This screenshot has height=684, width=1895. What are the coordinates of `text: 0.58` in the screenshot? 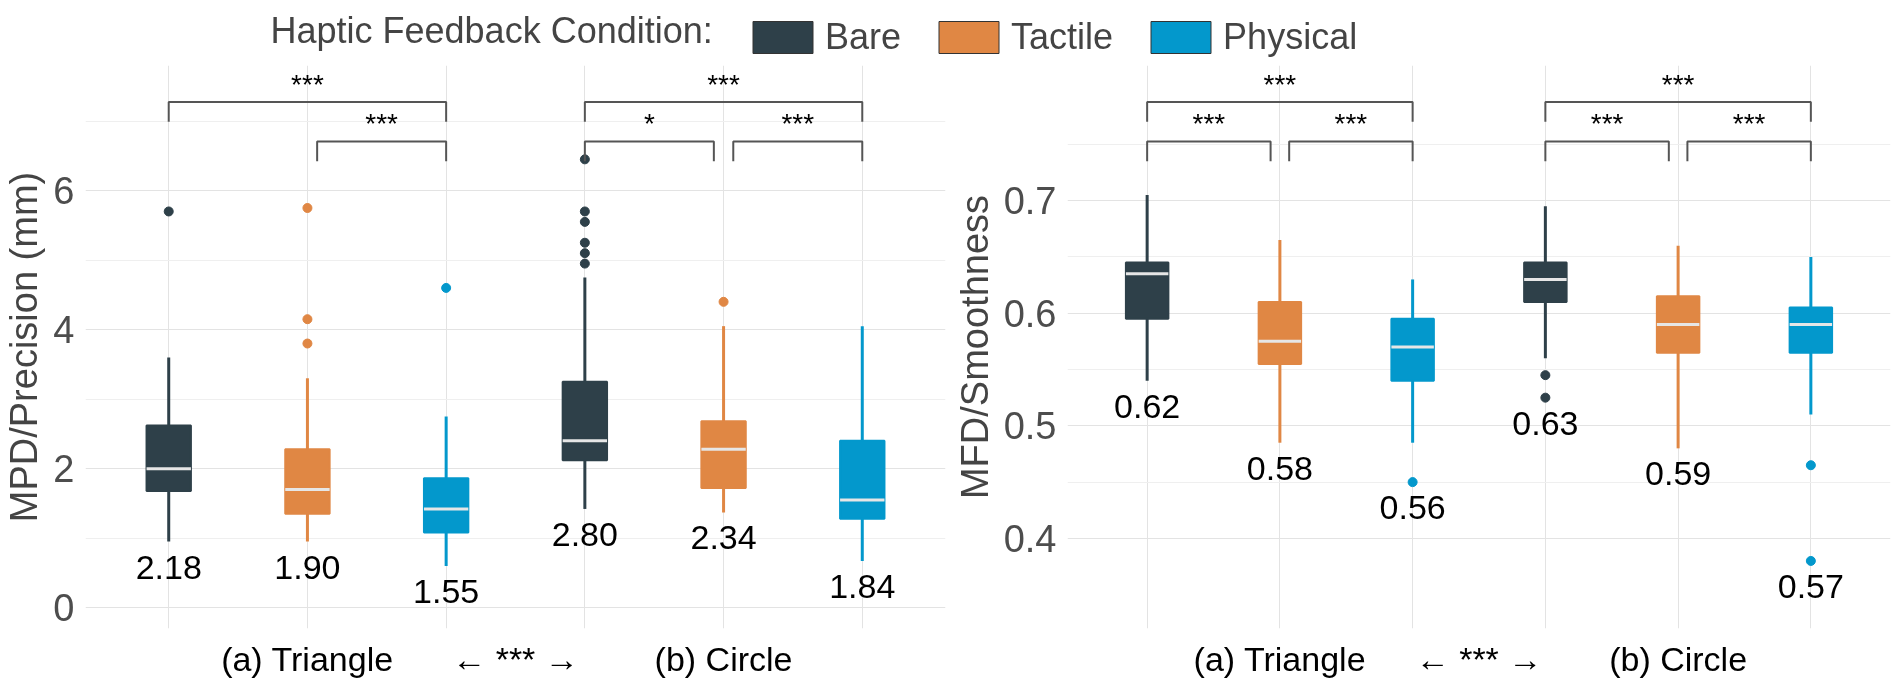 It's located at (1279, 467).